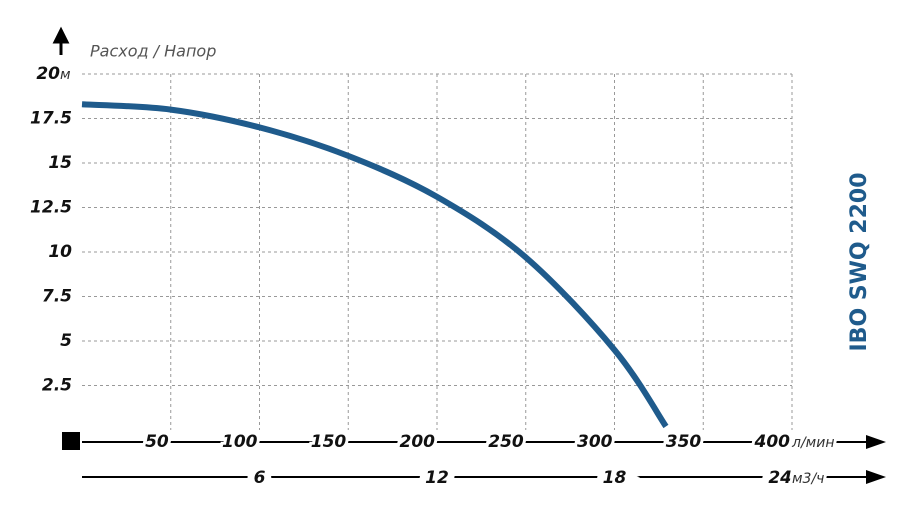 The height and width of the screenshot is (505, 915). What do you see at coordinates (876, 442) in the screenshot?
I see `x-arrow` at bounding box center [876, 442].